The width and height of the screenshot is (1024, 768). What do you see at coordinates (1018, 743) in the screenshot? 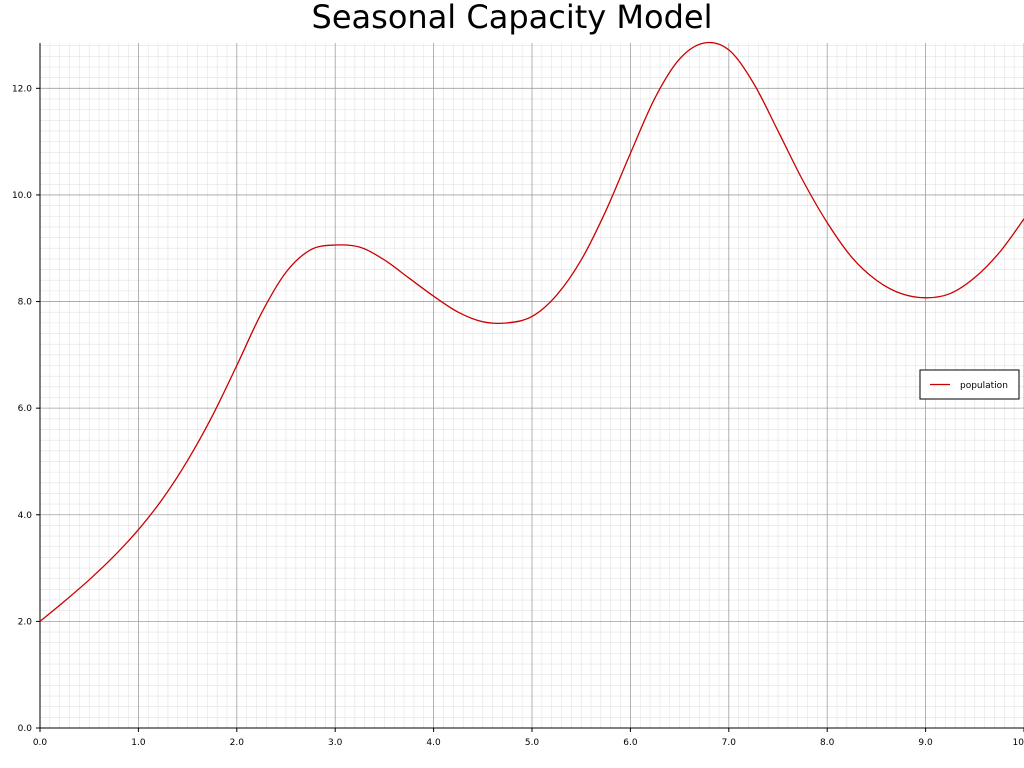
I see `x-tick-label: 10` at bounding box center [1018, 743].